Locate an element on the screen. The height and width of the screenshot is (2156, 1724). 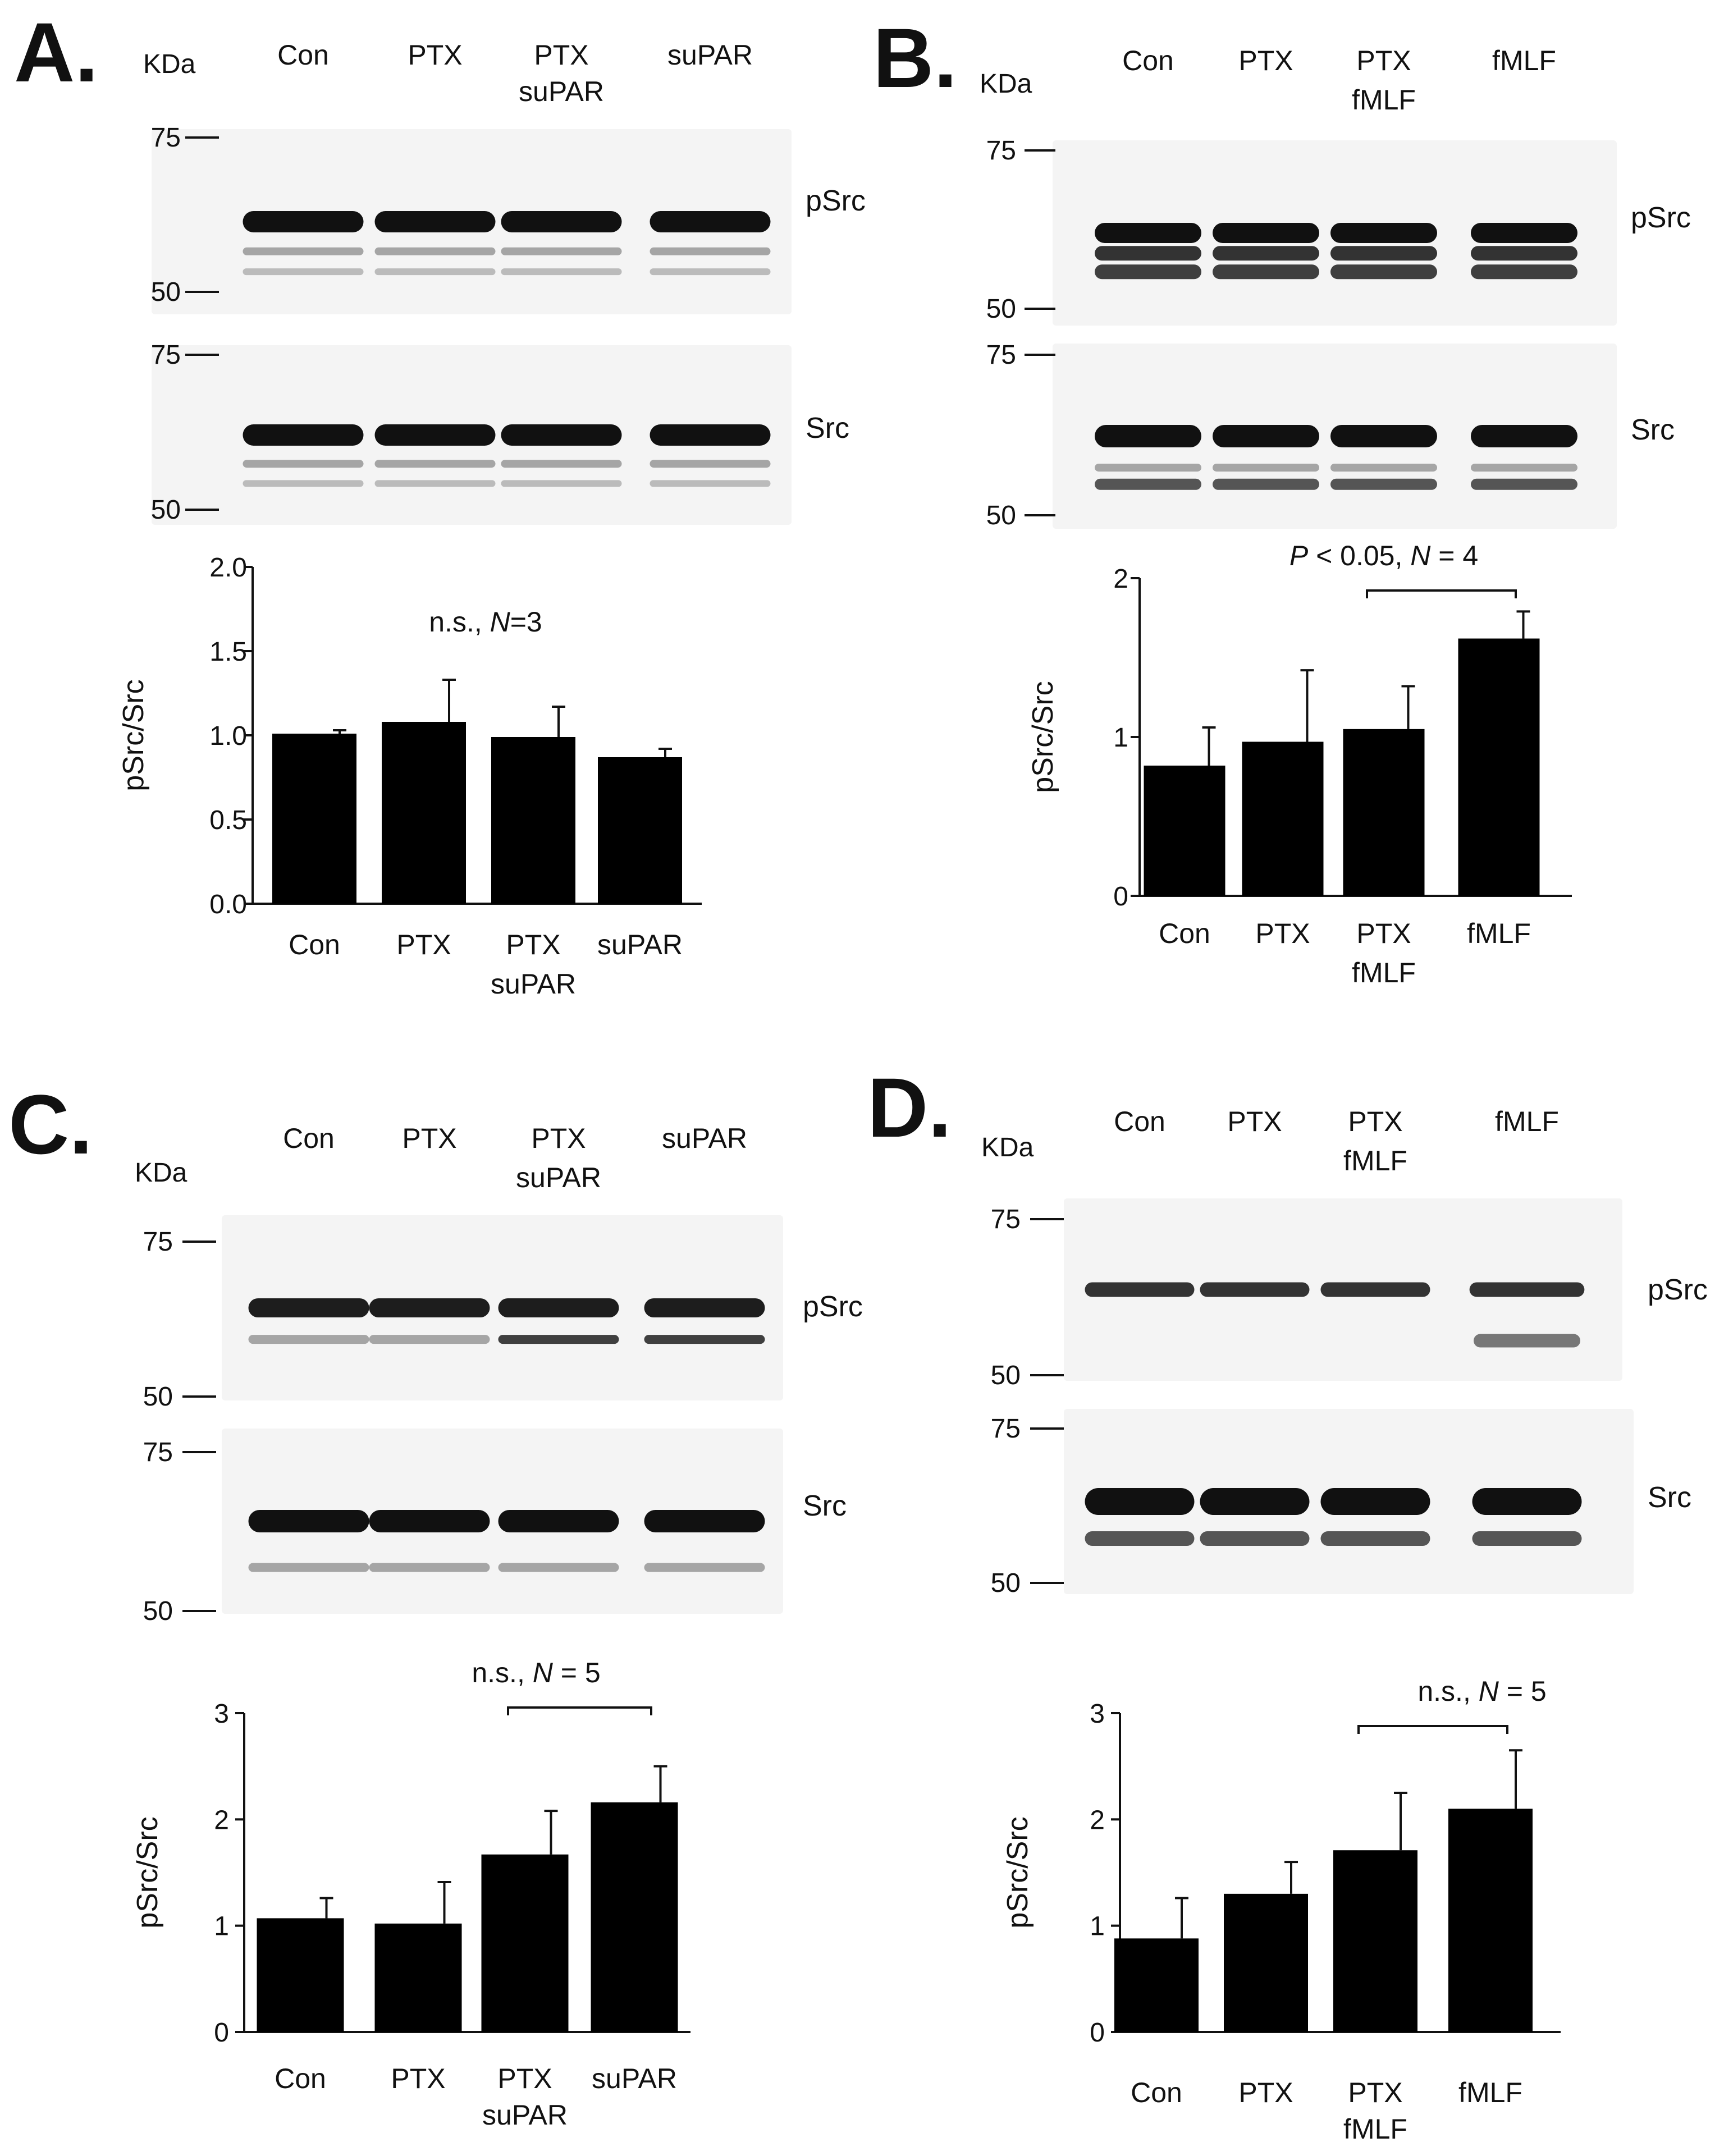
panel-d: D. KDa Con PTX PTX fMLF fMLF 75 50 pSrc 75 50 Src is located at coordinates (1287, 1329).